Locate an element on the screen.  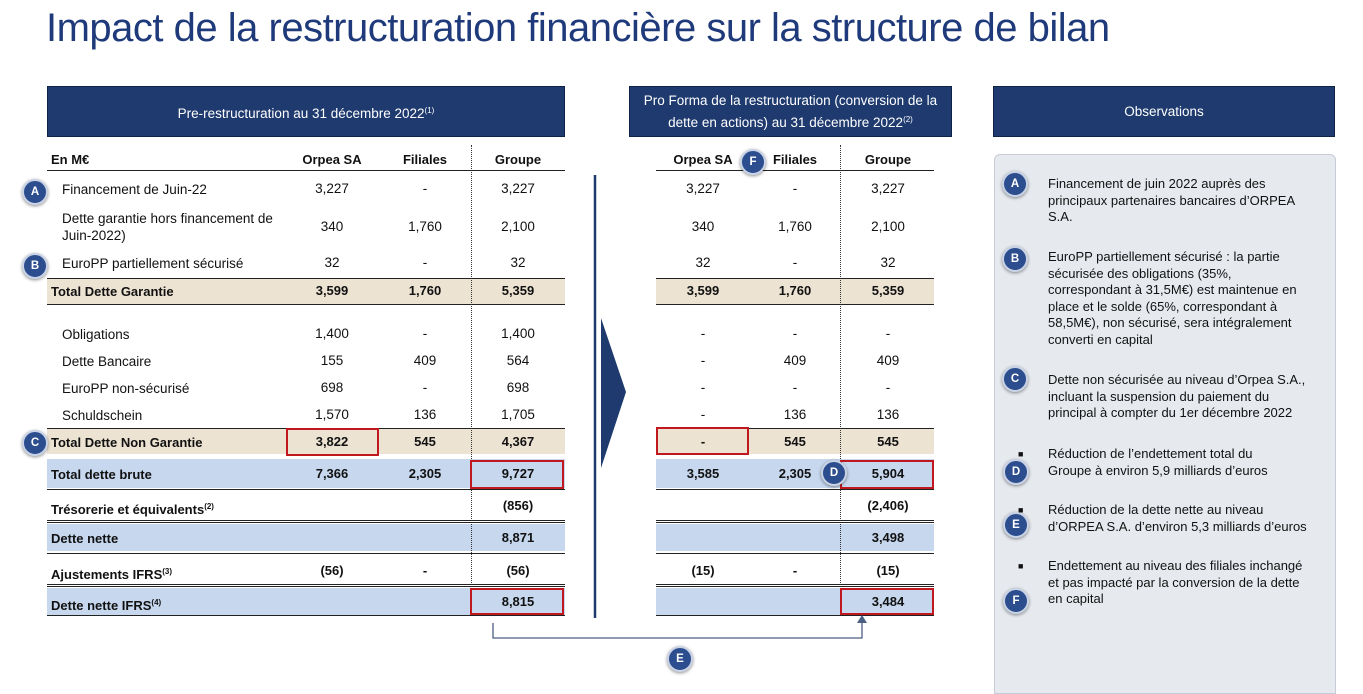
connector-arrow is located at coordinates (679, 627).